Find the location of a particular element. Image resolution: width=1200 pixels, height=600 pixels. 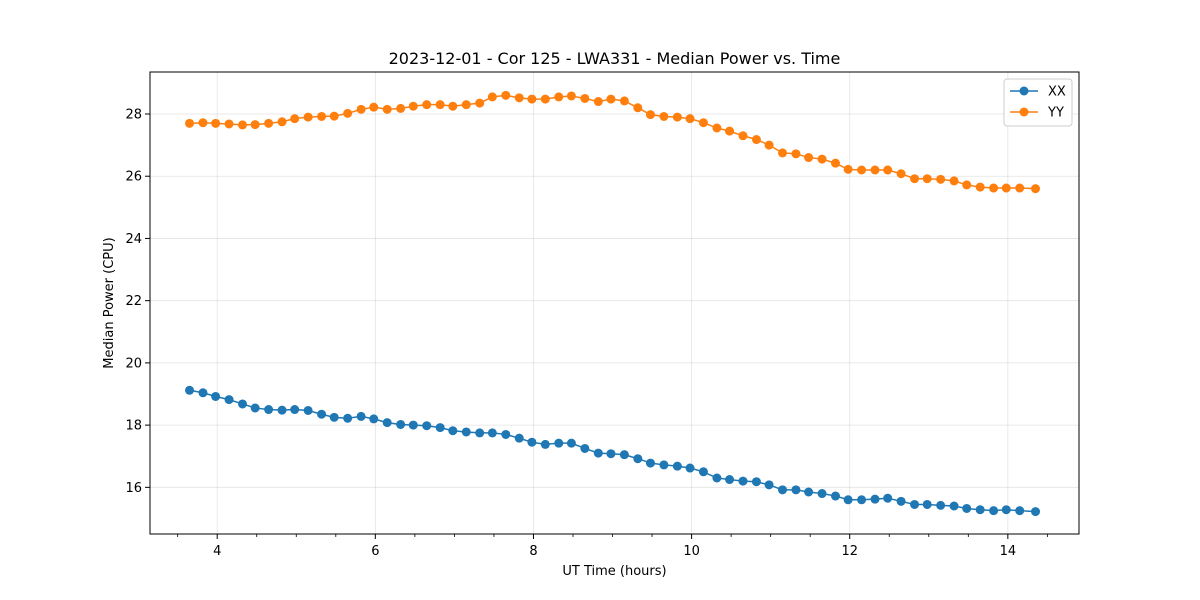

x-tick-label: 4 is located at coordinates (217, 551).